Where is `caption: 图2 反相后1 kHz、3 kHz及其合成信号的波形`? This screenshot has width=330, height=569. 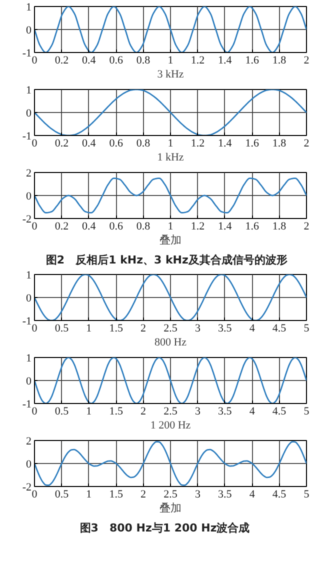
caption: 图2 反相后1 kHz、3 kHz及其合成信号的波形 is located at coordinates (167, 260).